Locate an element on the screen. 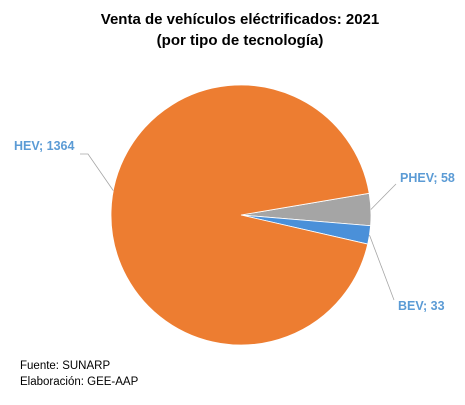 Image resolution: width=465 pixels, height=405 pixels. leader-line-bev is located at coordinates (382, 267).